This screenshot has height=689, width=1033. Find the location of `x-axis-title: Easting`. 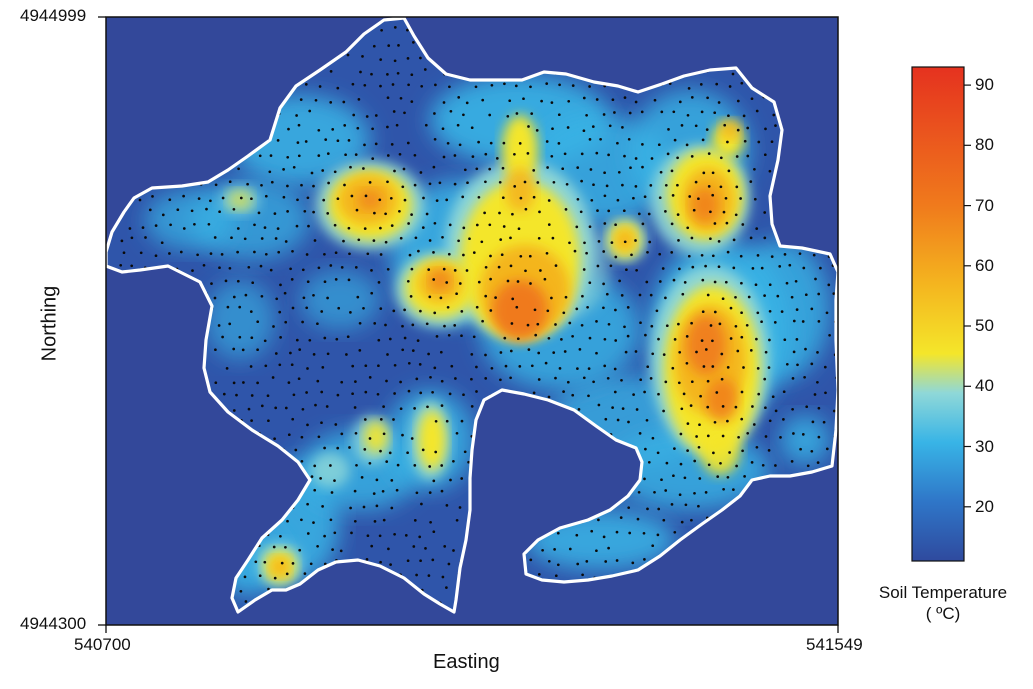

x-axis-title: Easting is located at coordinates (466, 662).